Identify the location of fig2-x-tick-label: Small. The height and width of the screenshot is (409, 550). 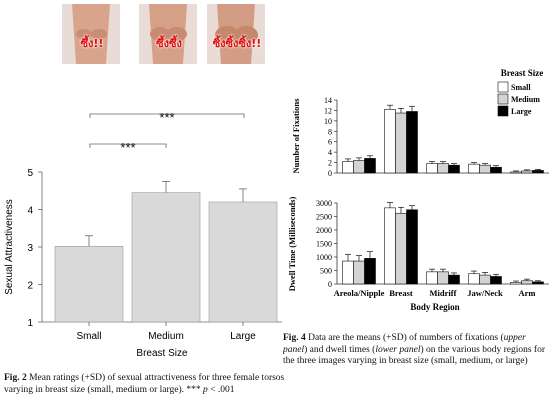
(88, 336).